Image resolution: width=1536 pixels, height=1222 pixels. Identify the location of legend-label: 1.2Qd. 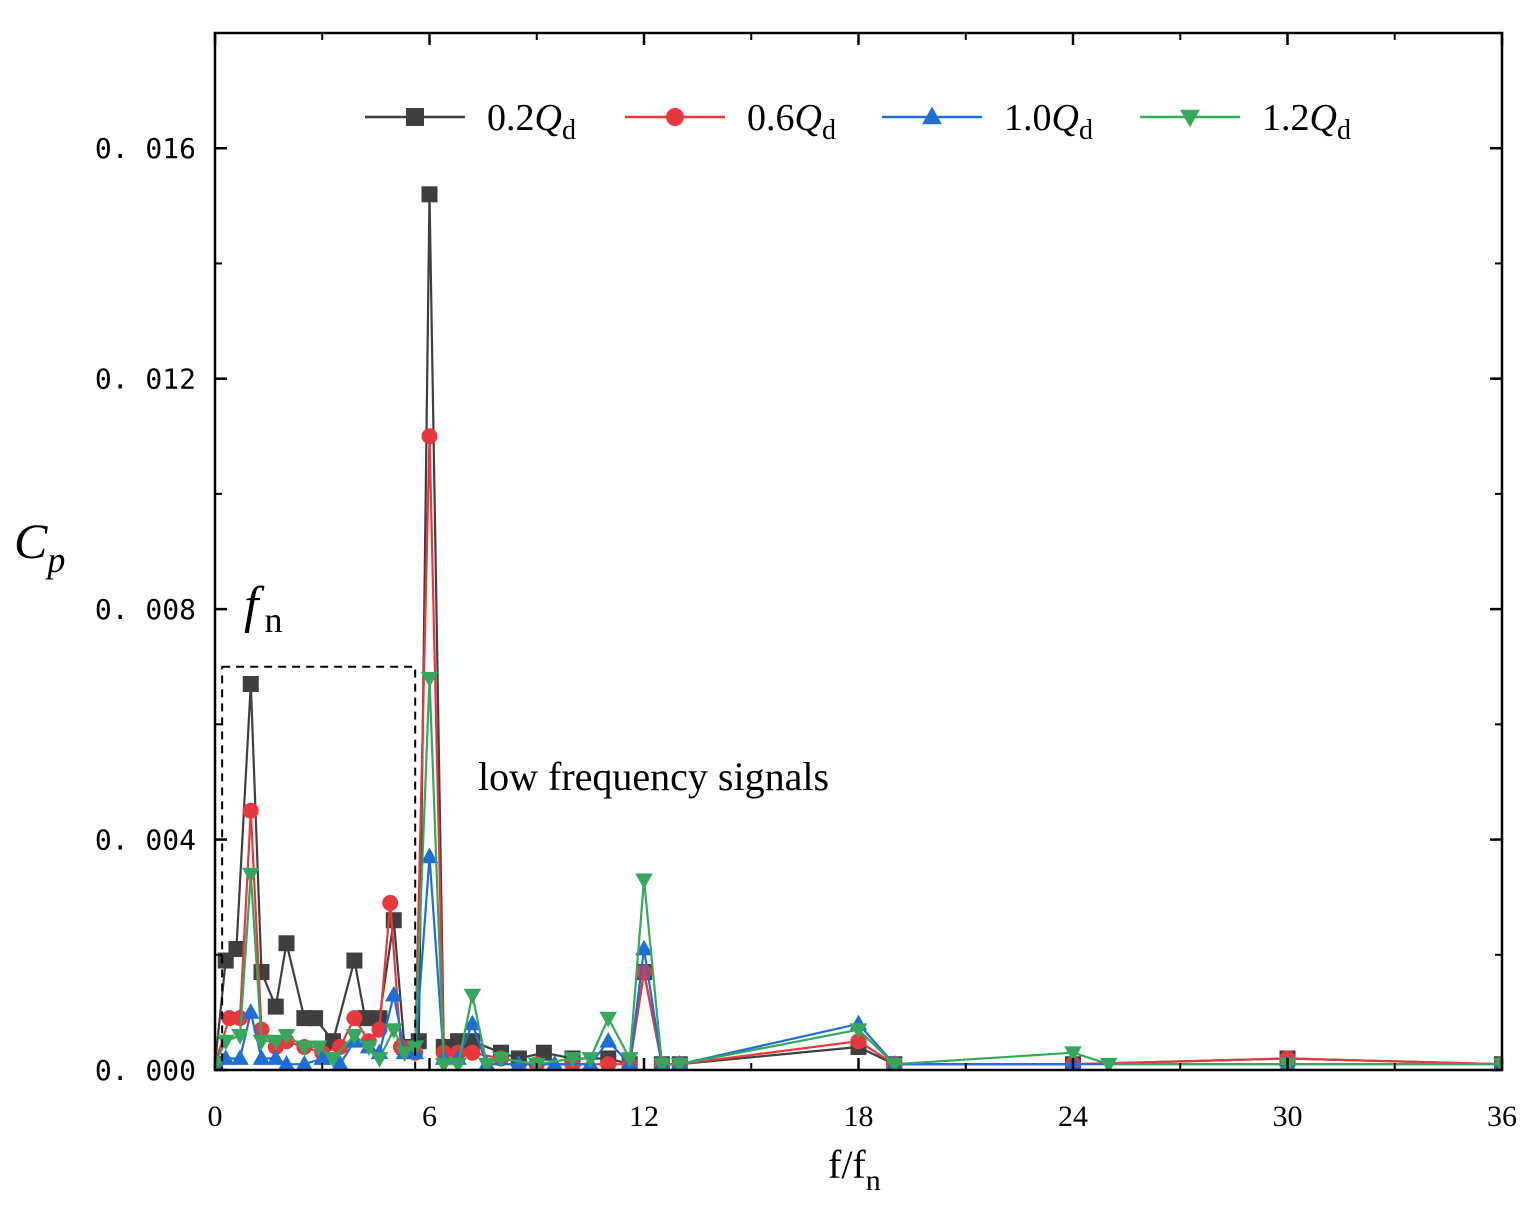
(1306, 121).